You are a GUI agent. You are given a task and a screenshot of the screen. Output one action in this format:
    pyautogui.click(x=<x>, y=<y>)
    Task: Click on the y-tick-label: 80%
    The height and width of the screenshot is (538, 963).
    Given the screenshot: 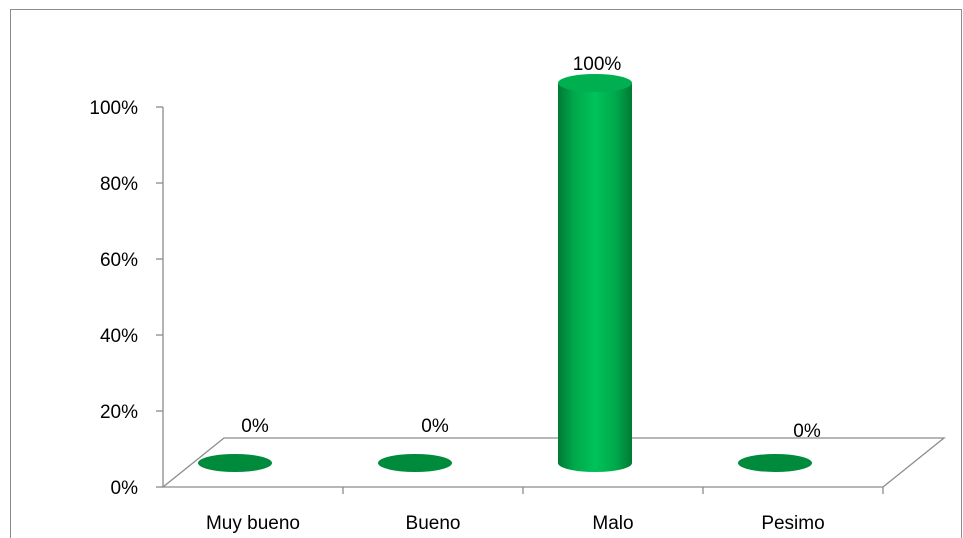 What is the action you would take?
    pyautogui.click(x=119, y=184)
    